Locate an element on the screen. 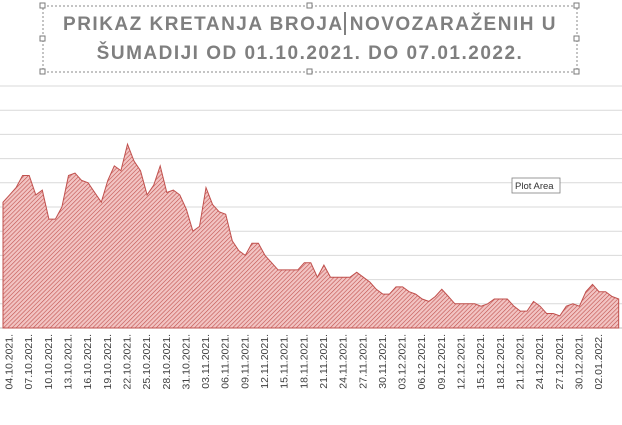 The height and width of the screenshot is (425, 622). x-tick-label: 03.11.2021. is located at coordinates (206, 361).